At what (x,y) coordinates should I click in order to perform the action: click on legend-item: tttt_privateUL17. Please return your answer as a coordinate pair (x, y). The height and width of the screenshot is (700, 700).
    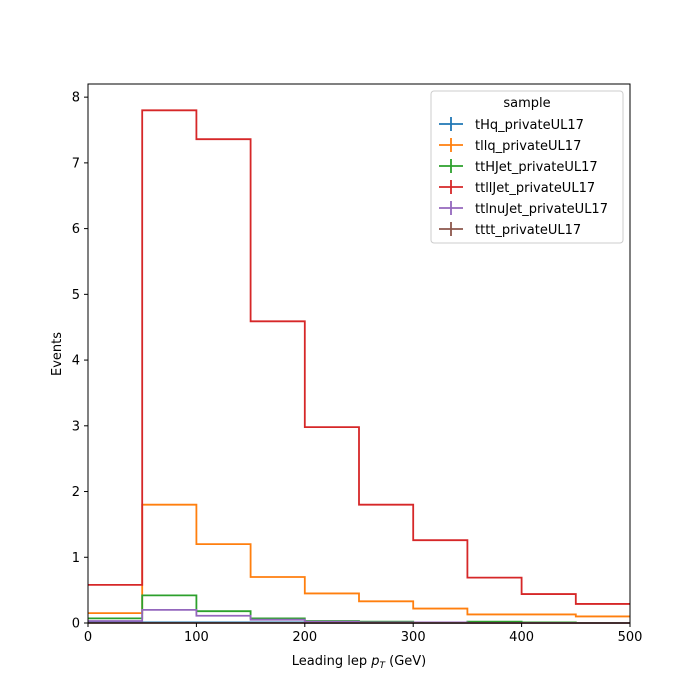
    Looking at the image, I should click on (510, 230).